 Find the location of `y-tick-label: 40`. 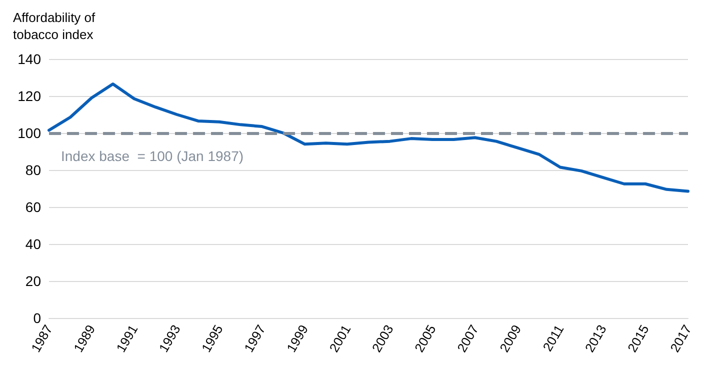

y-tick-label: 40 is located at coordinates (33, 244).